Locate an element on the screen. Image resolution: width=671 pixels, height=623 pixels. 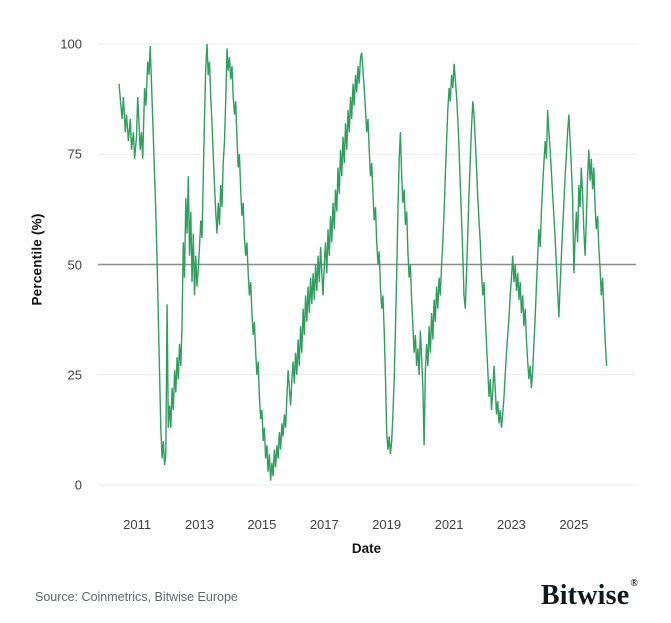
x-tick-label: 2011 is located at coordinates (137, 524).